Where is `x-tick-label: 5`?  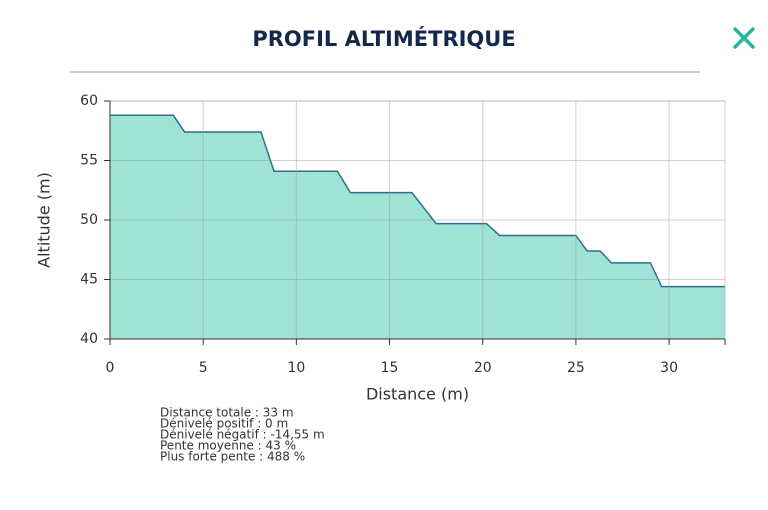 x-tick-label: 5 is located at coordinates (203, 368).